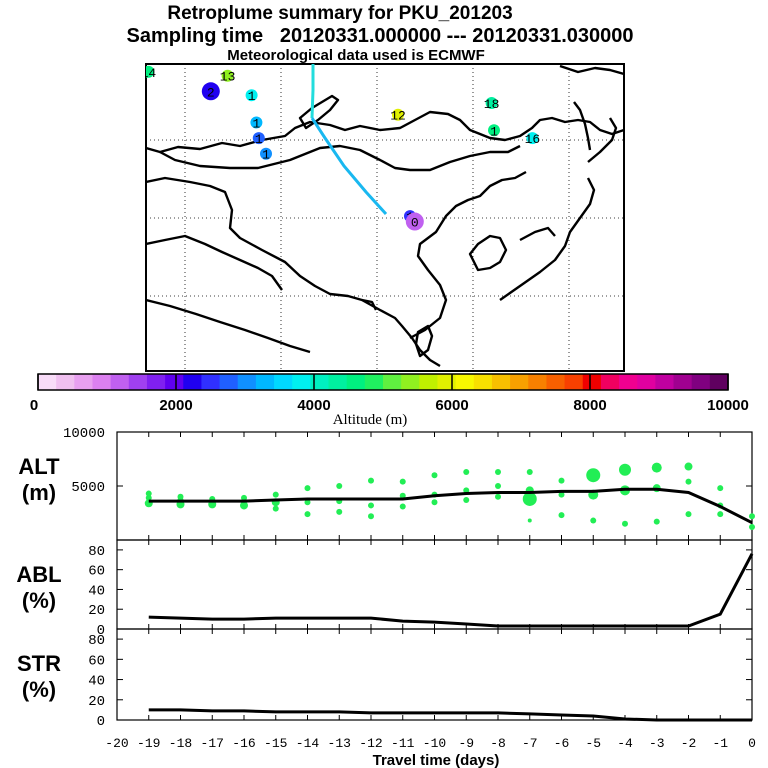  I want to click on x-tick-label: -17, so click(212, 743).